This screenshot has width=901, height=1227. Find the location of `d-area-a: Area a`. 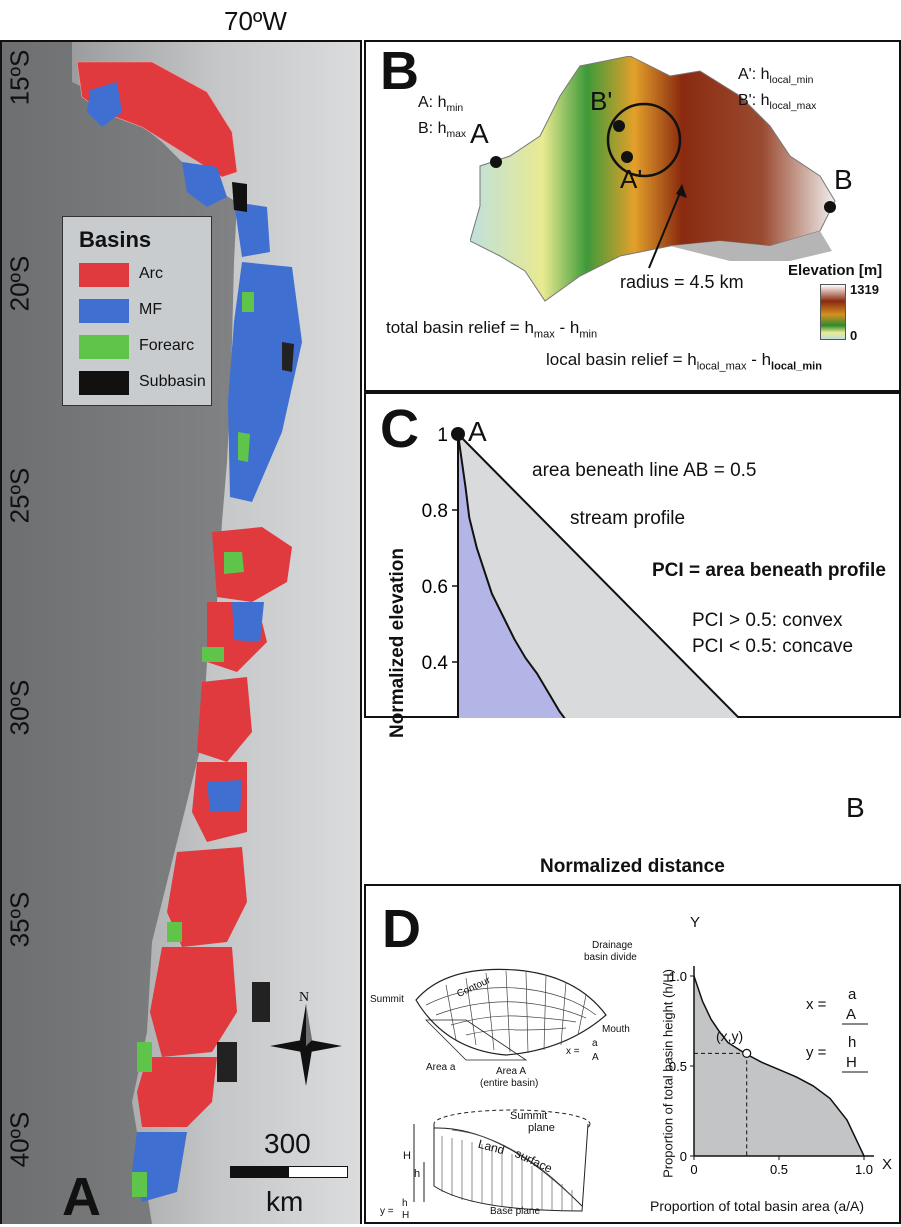

d-area-a: Area a is located at coordinates (441, 1067).